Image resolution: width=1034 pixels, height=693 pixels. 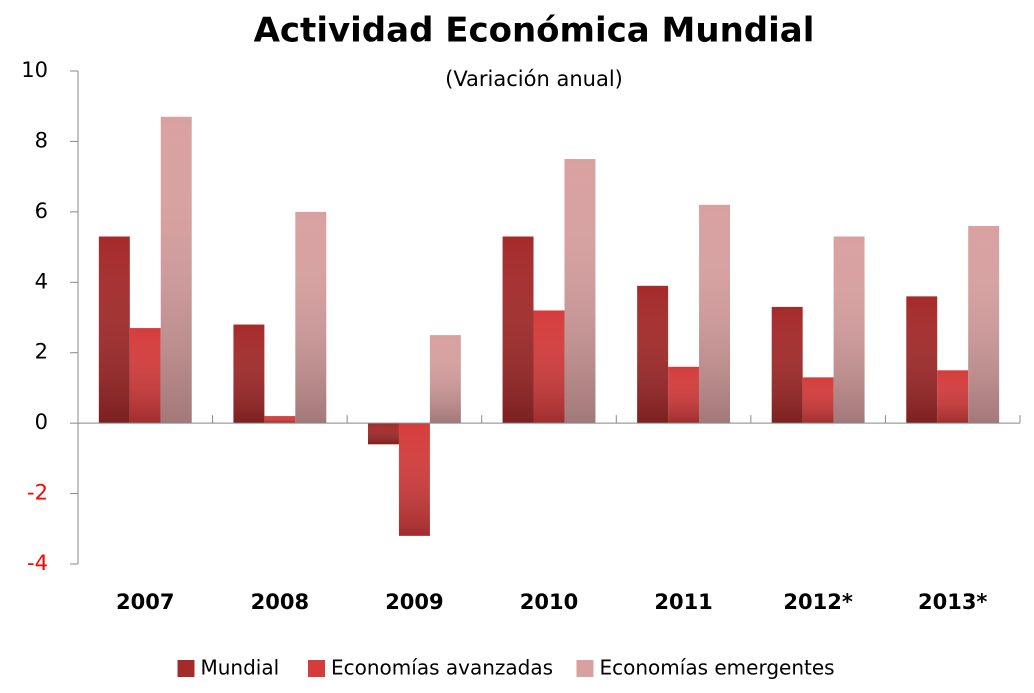 I want to click on legend-label: Economías emergentes, so click(x=717, y=668).